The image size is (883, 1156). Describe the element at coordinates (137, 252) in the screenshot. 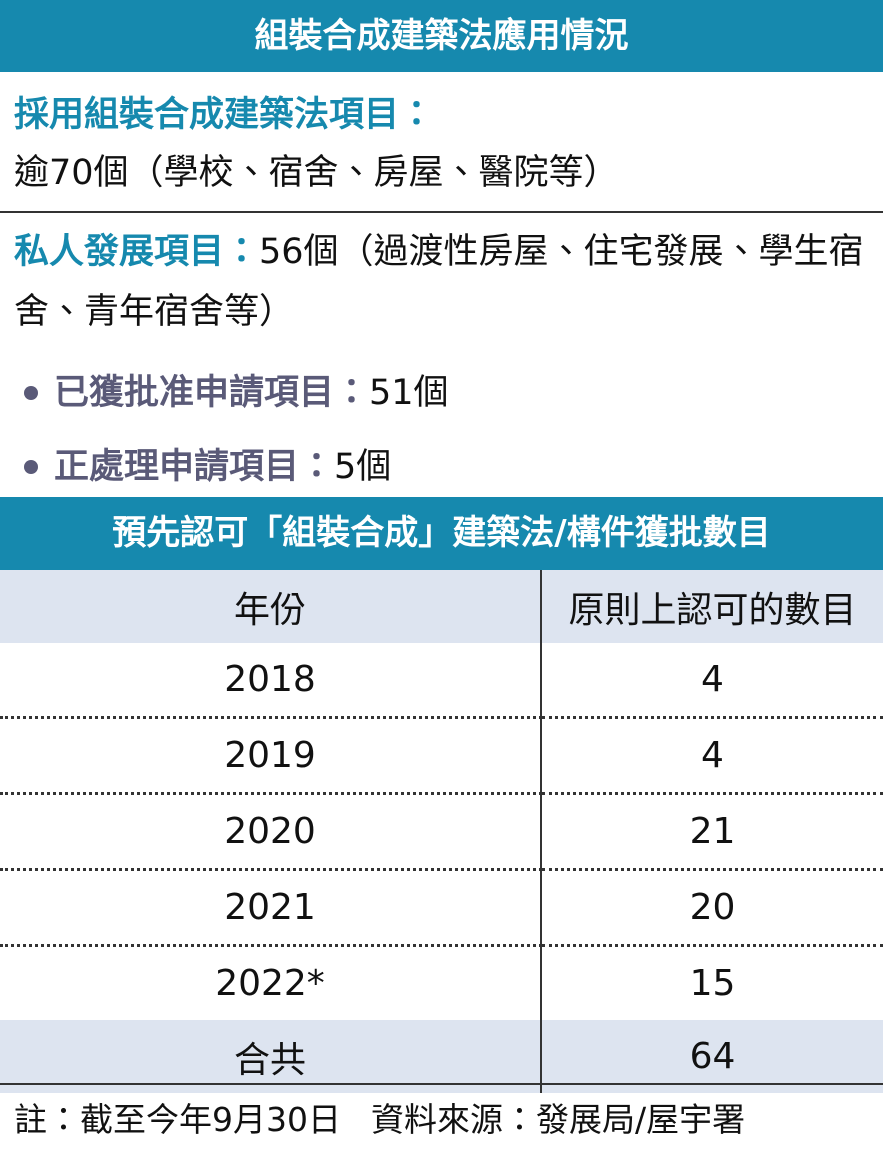

I see `section-label: 私人發展項目：` at that location.